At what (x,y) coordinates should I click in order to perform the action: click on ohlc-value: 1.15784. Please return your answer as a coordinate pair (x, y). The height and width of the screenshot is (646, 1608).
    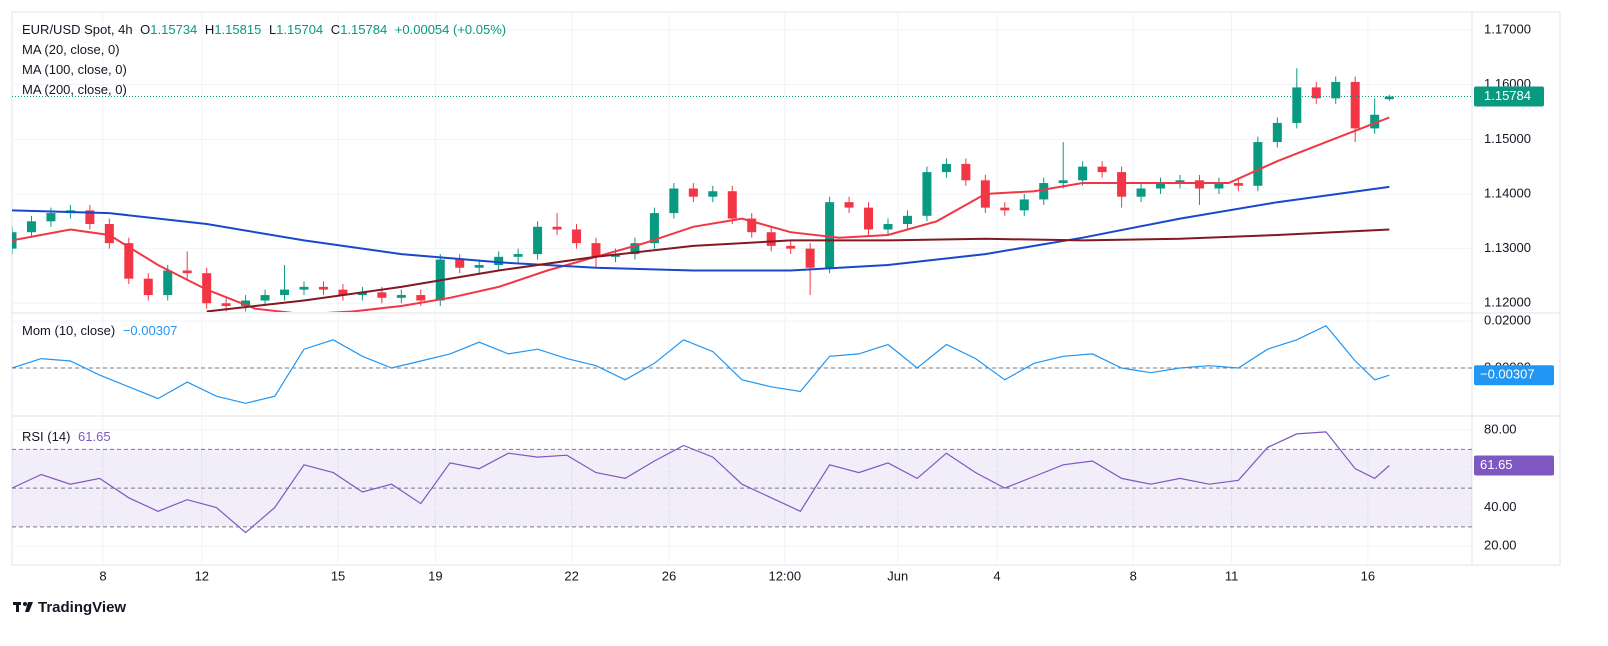
    Looking at the image, I should click on (364, 29).